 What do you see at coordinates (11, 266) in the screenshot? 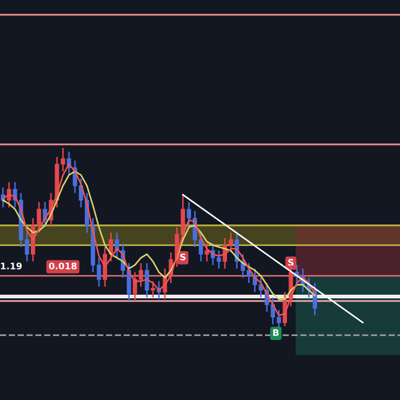
I see `annotation: 1.19` at bounding box center [11, 266].